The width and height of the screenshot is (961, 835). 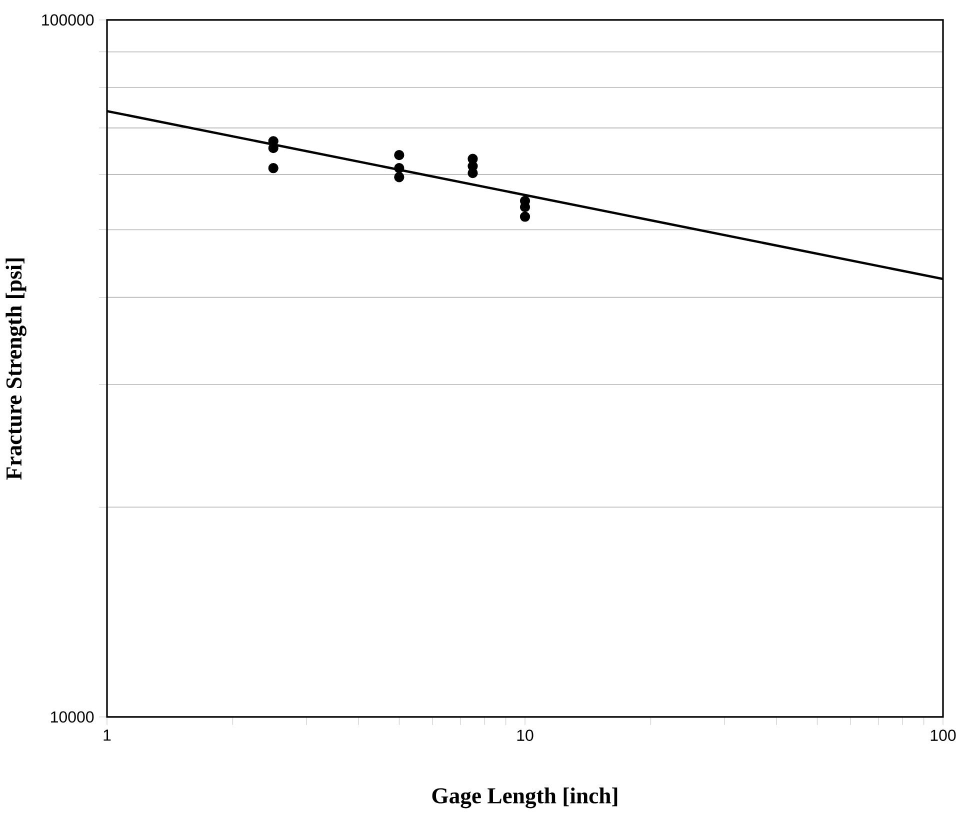 I want to click on x-tick-label: 1, so click(x=107, y=735).